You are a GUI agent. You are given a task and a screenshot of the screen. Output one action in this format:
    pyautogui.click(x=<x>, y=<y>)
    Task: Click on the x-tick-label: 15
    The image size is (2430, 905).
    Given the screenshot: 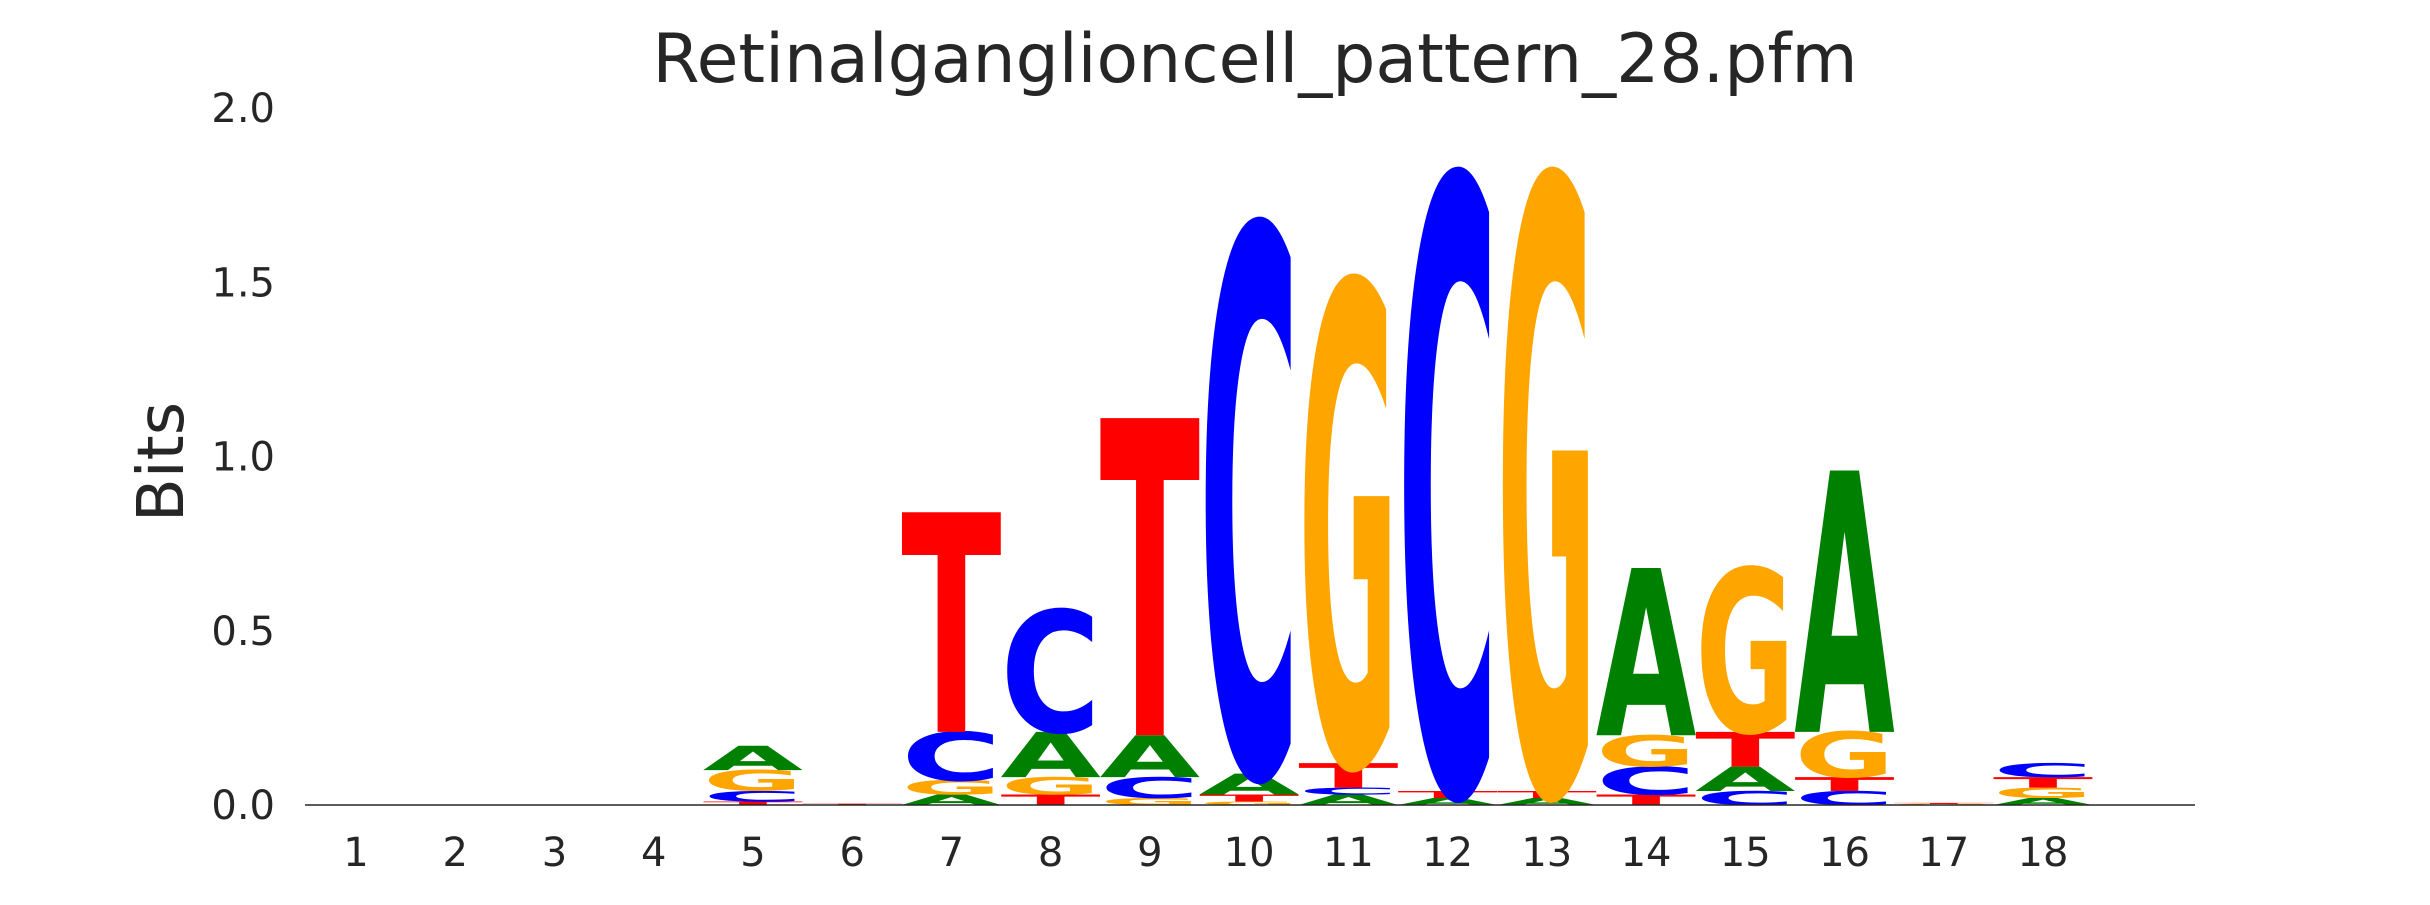 What is the action you would take?
    pyautogui.click(x=1745, y=853)
    